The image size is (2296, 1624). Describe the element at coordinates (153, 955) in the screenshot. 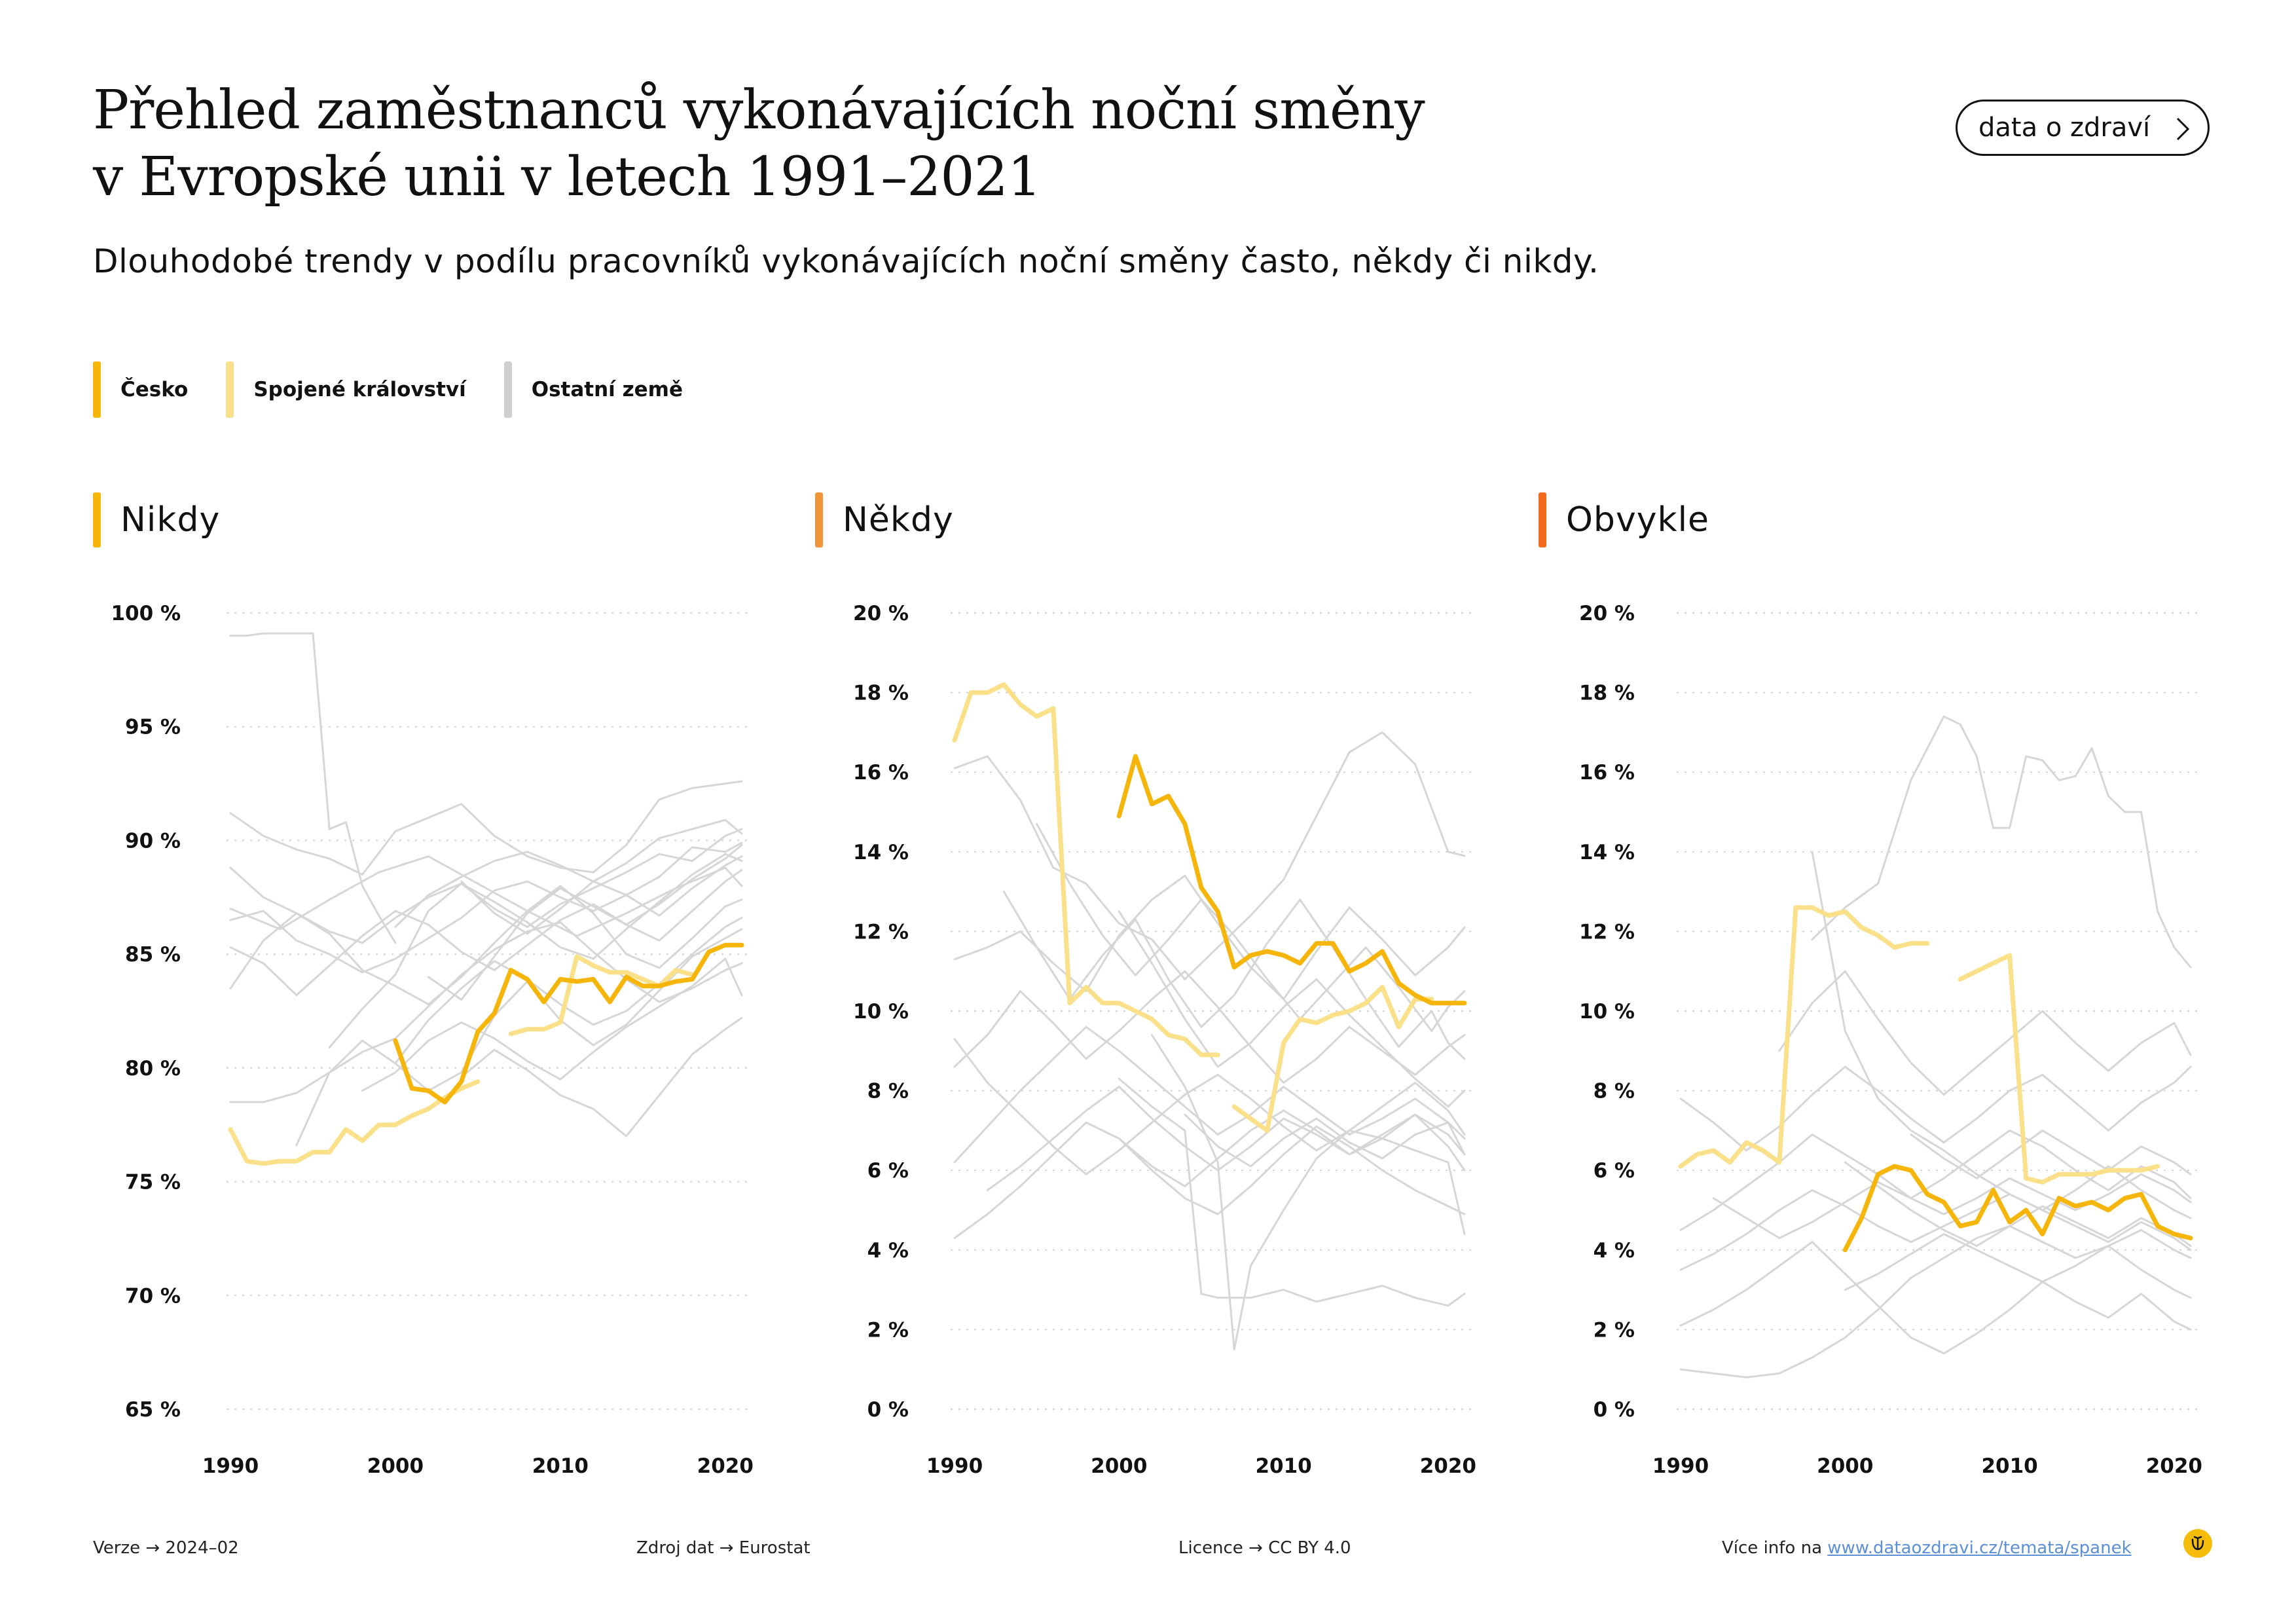

I see `y-tick-label: 85 %` at that location.